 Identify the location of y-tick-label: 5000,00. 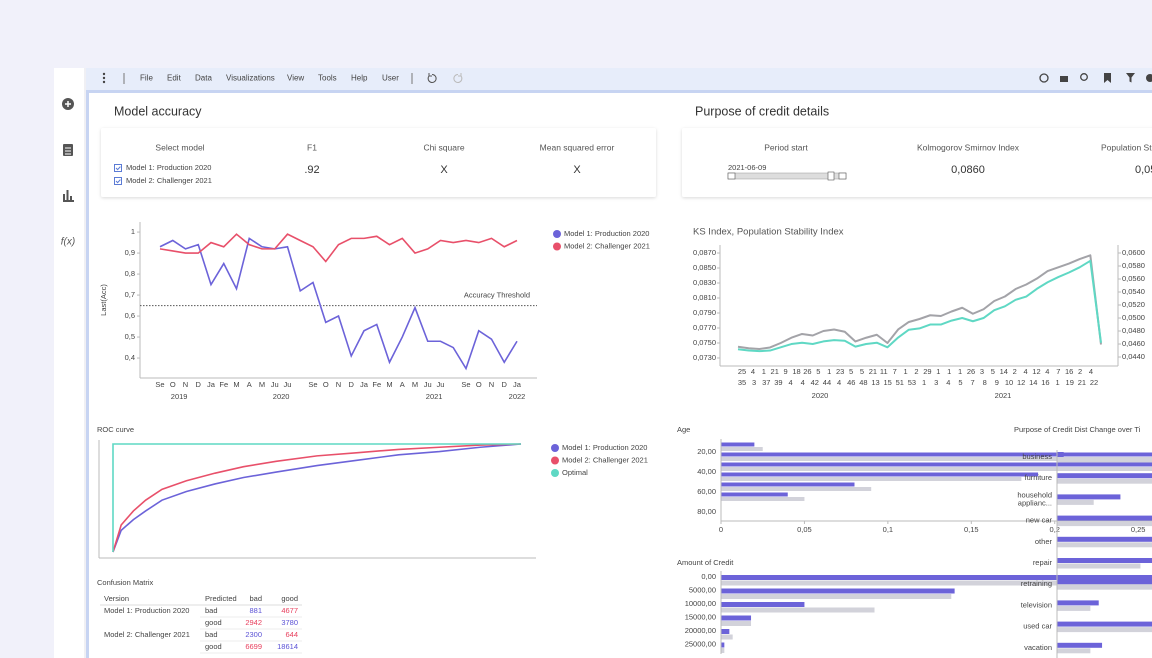
(702, 589).